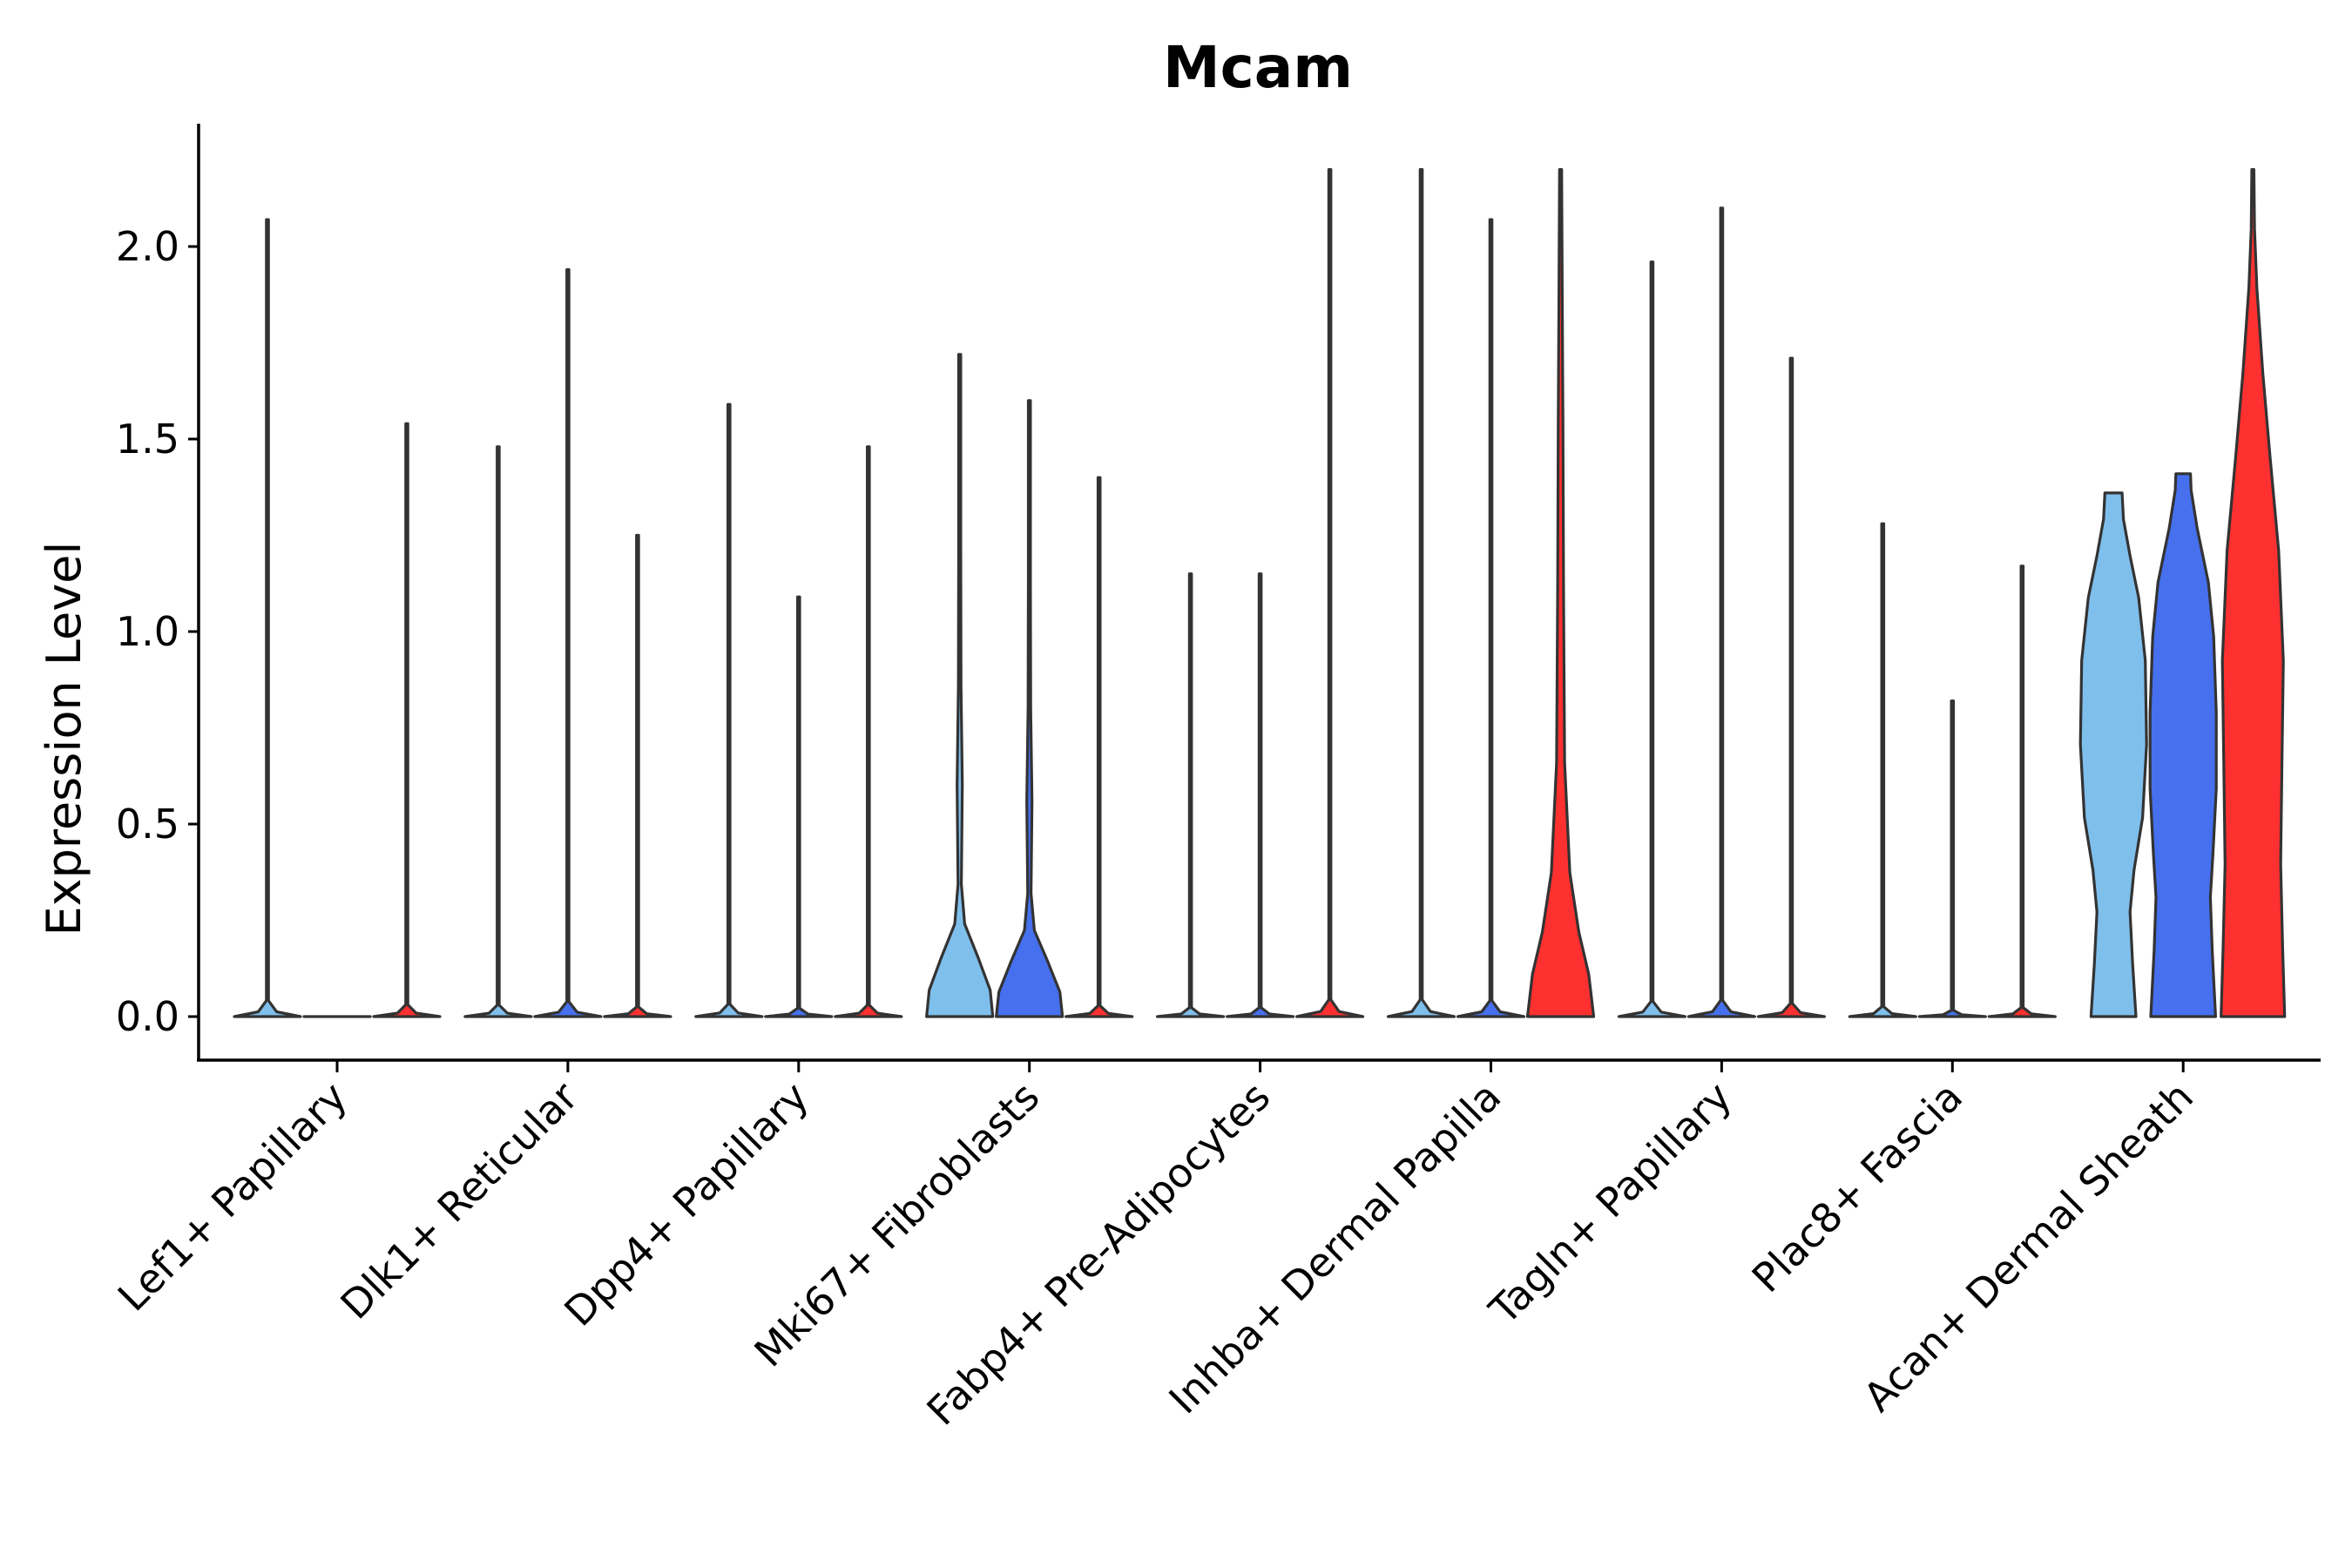 The image size is (2352, 1568). Describe the element at coordinates (686, 1204) in the screenshot. I see `x-tick-label: Dpp4+ Papillary` at that location.